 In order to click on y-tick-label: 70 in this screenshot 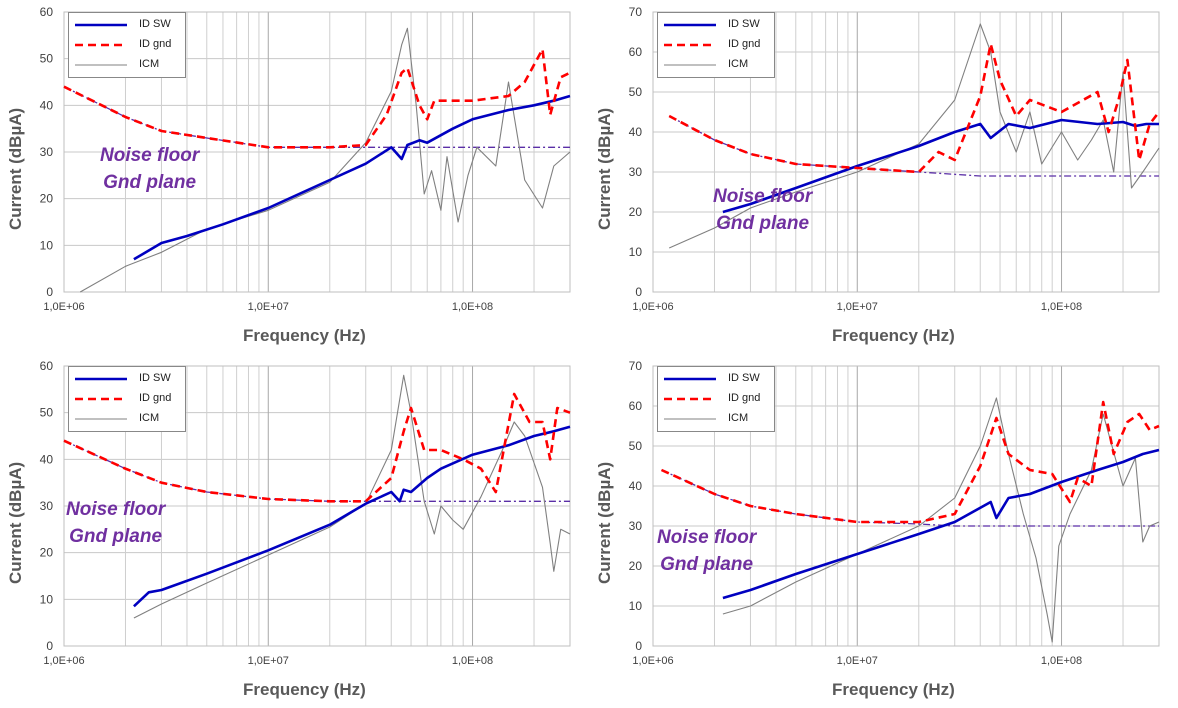, I will do `click(636, 366)`.